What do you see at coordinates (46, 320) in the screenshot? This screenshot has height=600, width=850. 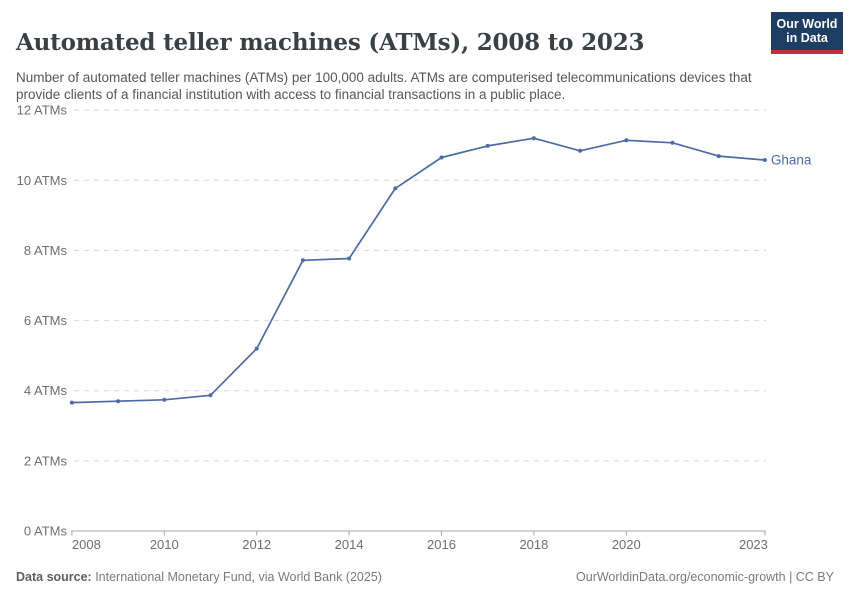 I see `y-axis-label: 6 ATMs` at bounding box center [46, 320].